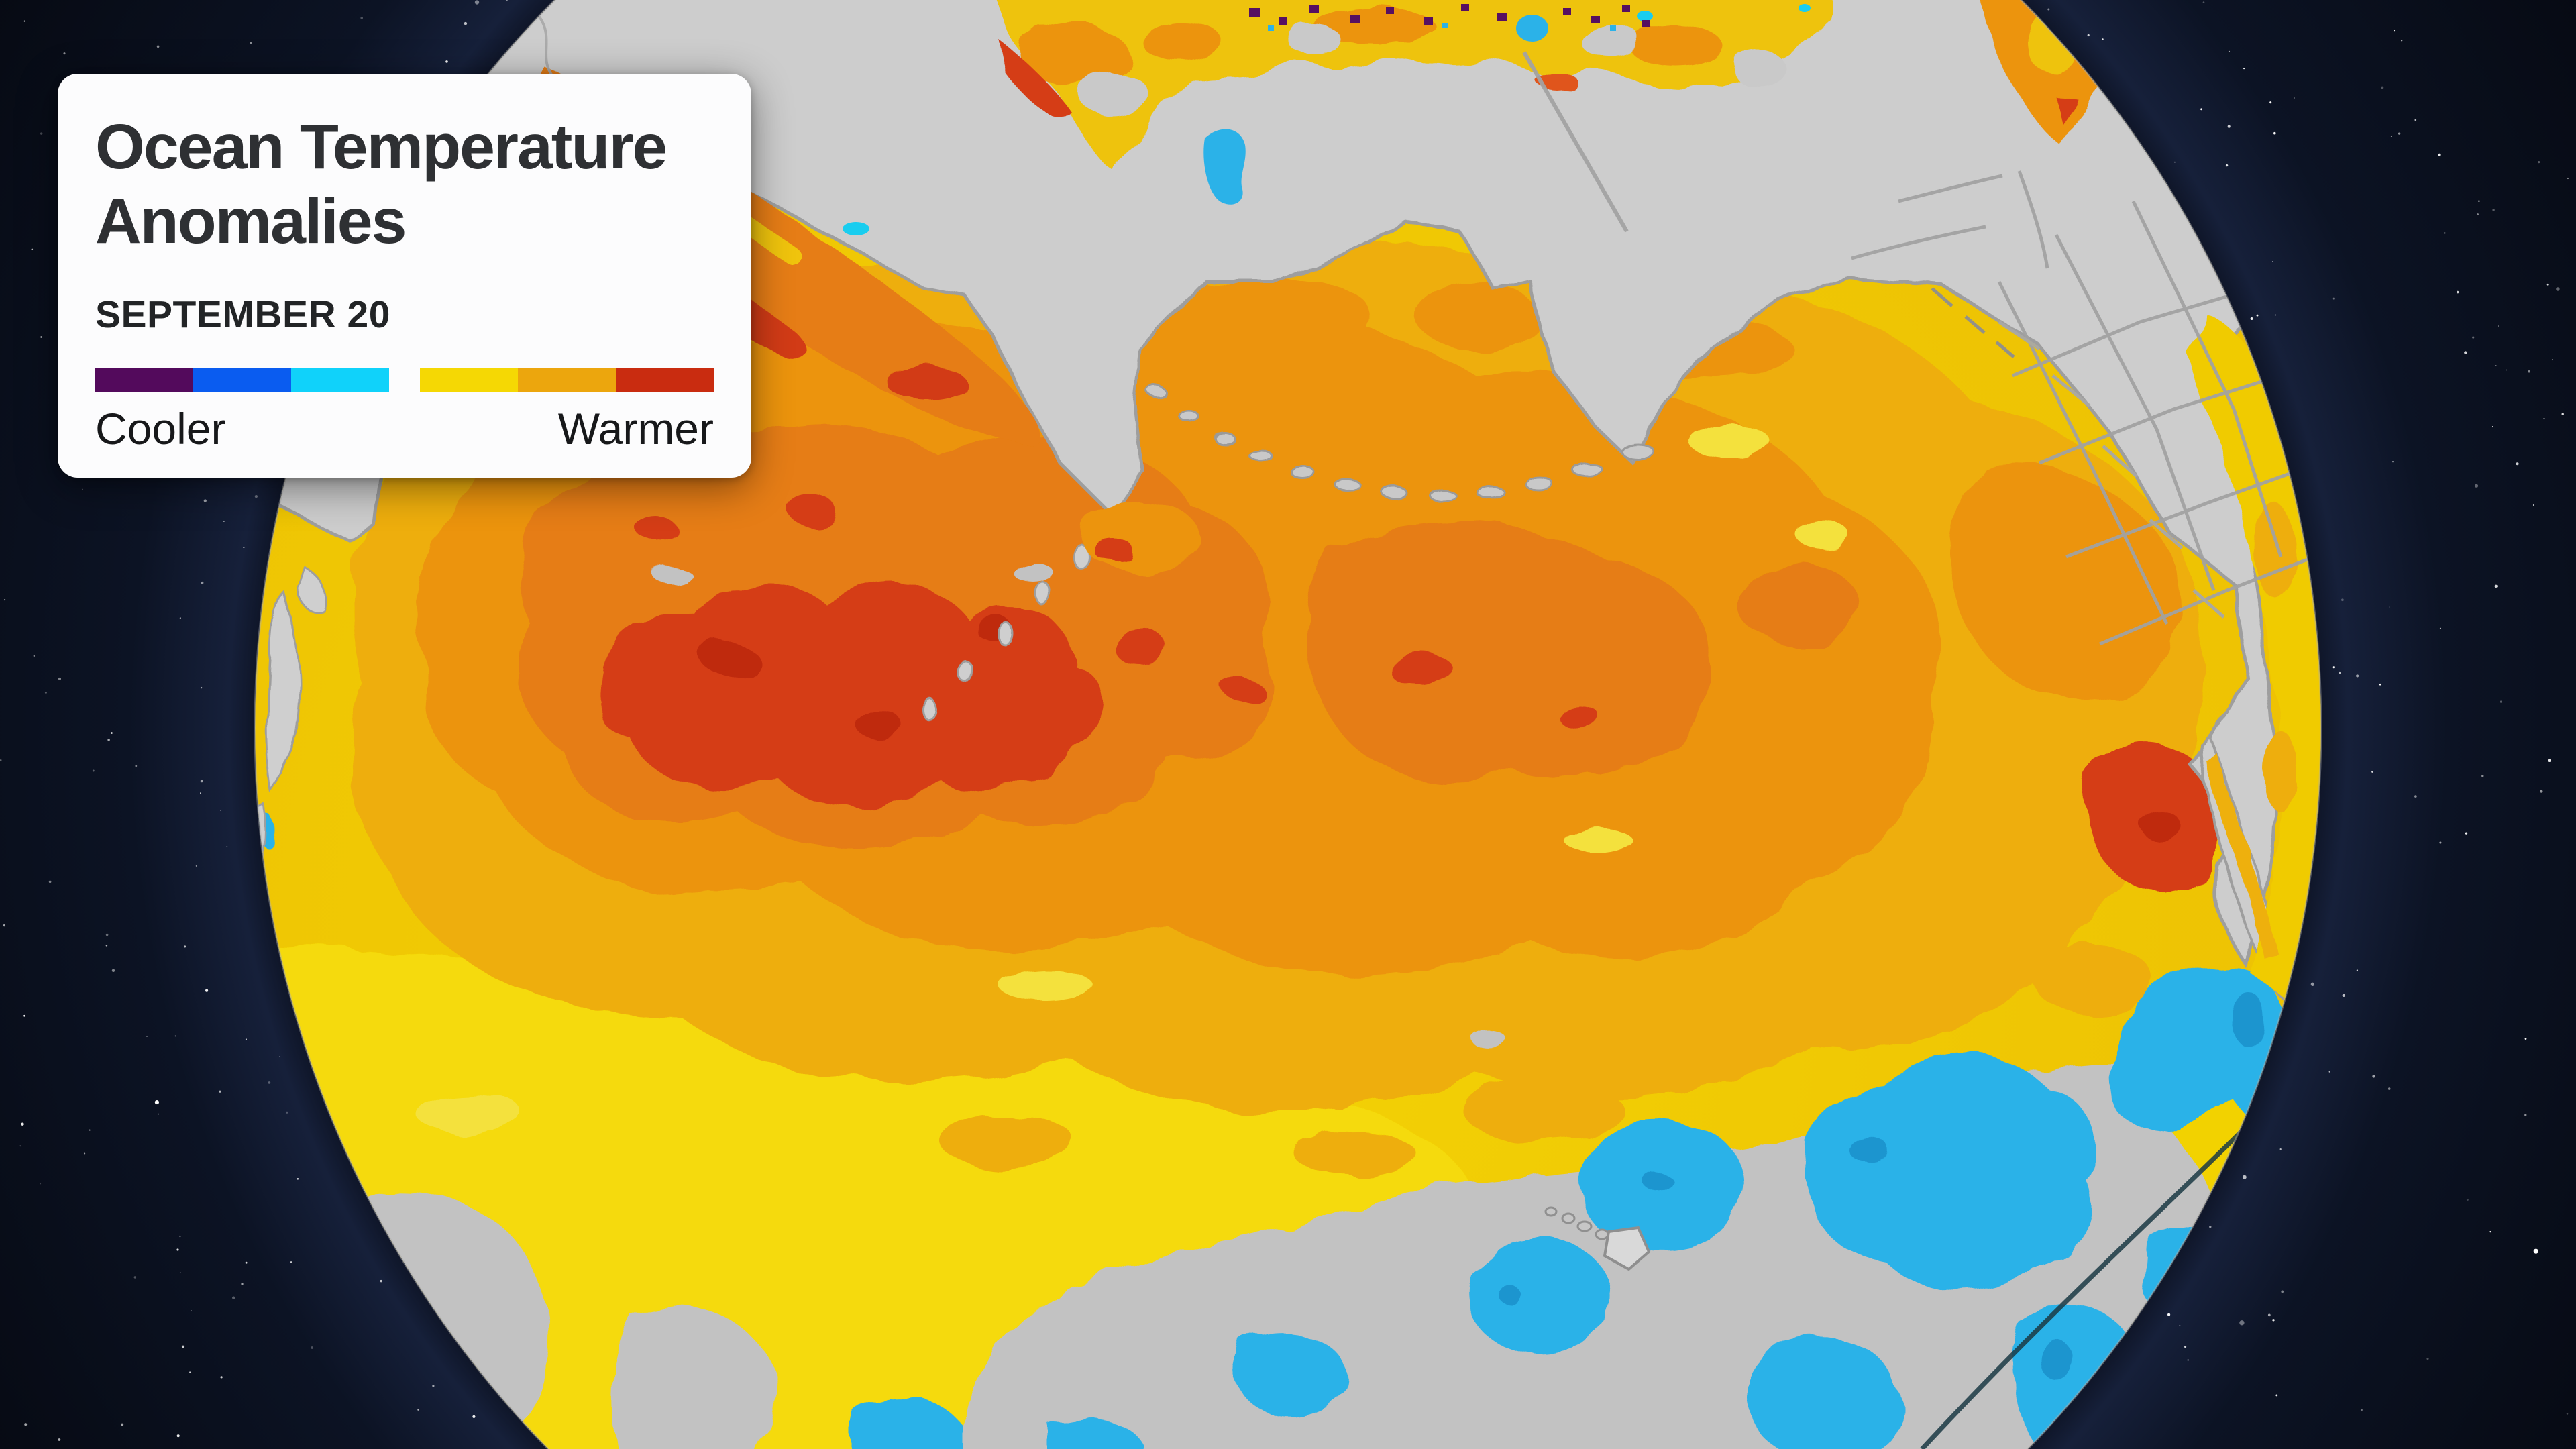 This screenshot has height=1449, width=2576. I want to click on alaska-canada-border, so click(1575, 142).